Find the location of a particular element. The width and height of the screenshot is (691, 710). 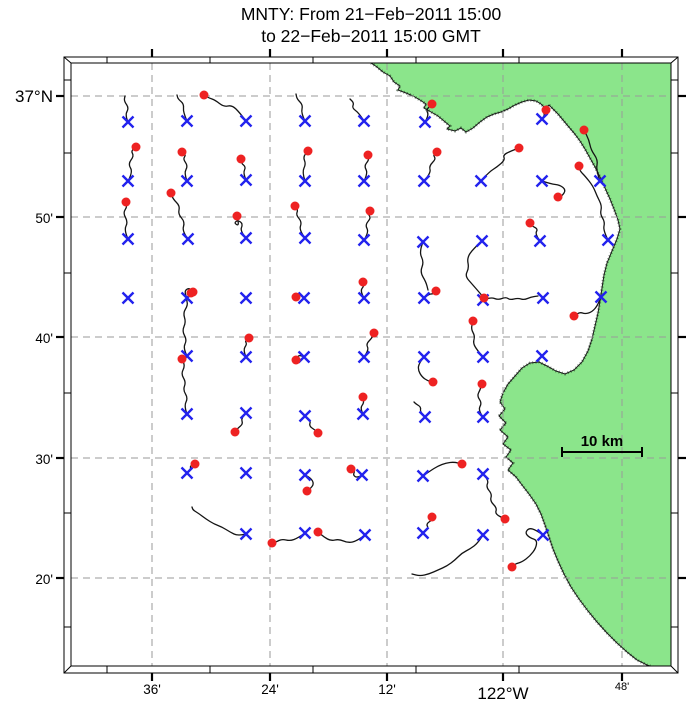

frame-corner-bevel is located at coordinates (67, 60).